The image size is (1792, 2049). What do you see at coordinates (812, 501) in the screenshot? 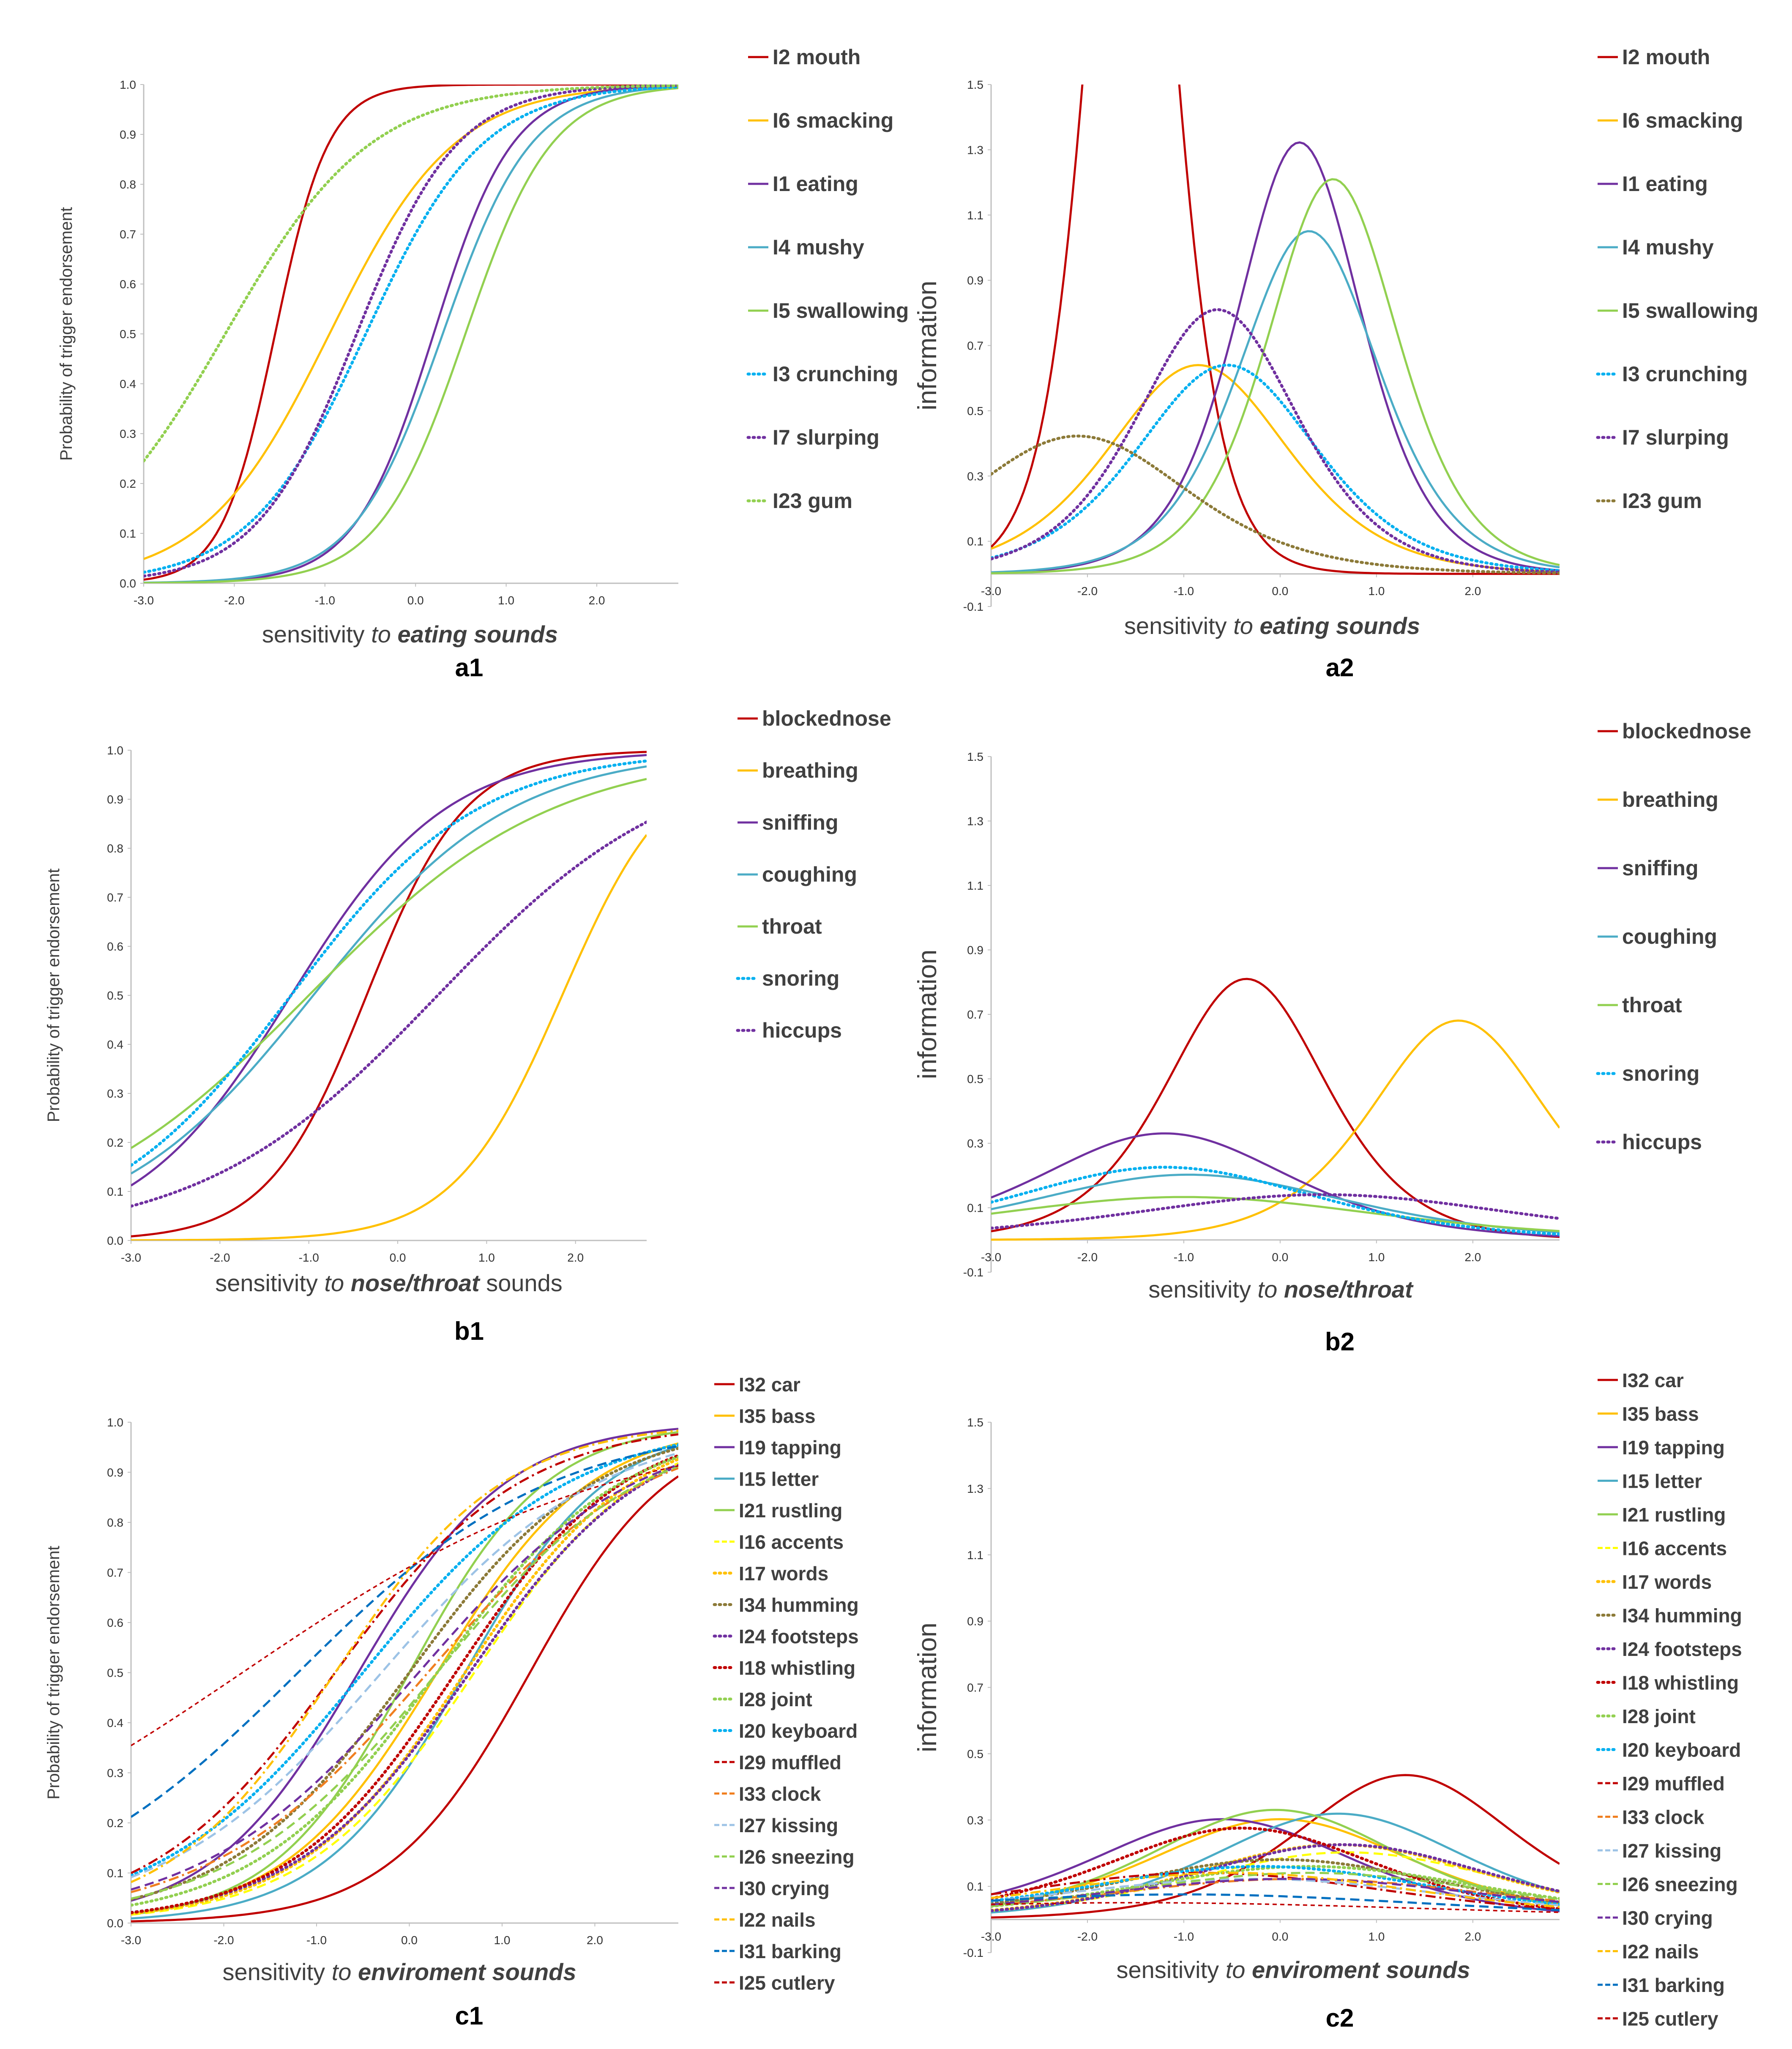
I see `legend-label: I23 gum` at bounding box center [812, 501].